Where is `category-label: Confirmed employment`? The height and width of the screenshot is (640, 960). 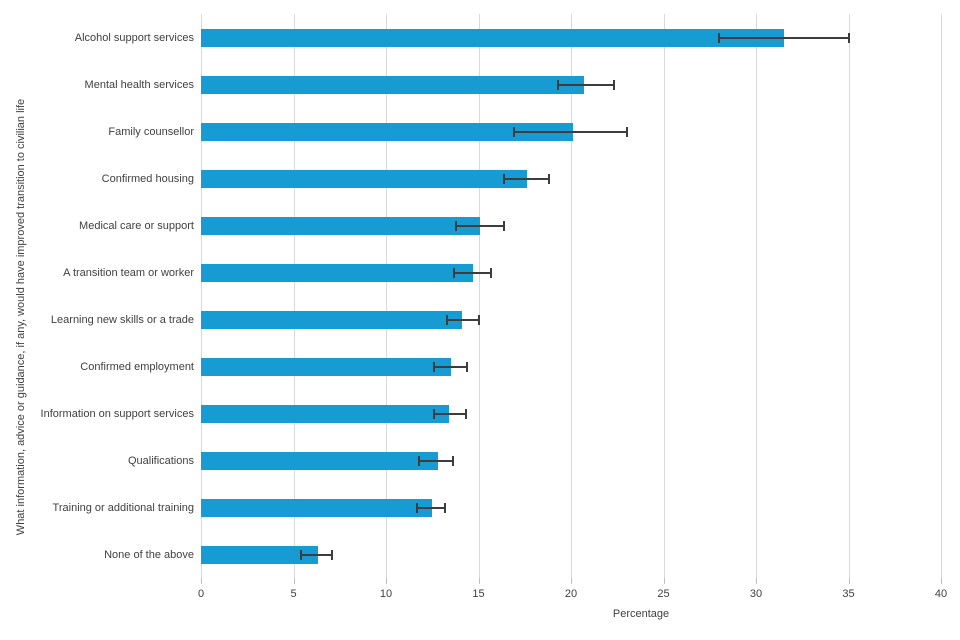
category-label: Confirmed employment is located at coordinates (137, 366).